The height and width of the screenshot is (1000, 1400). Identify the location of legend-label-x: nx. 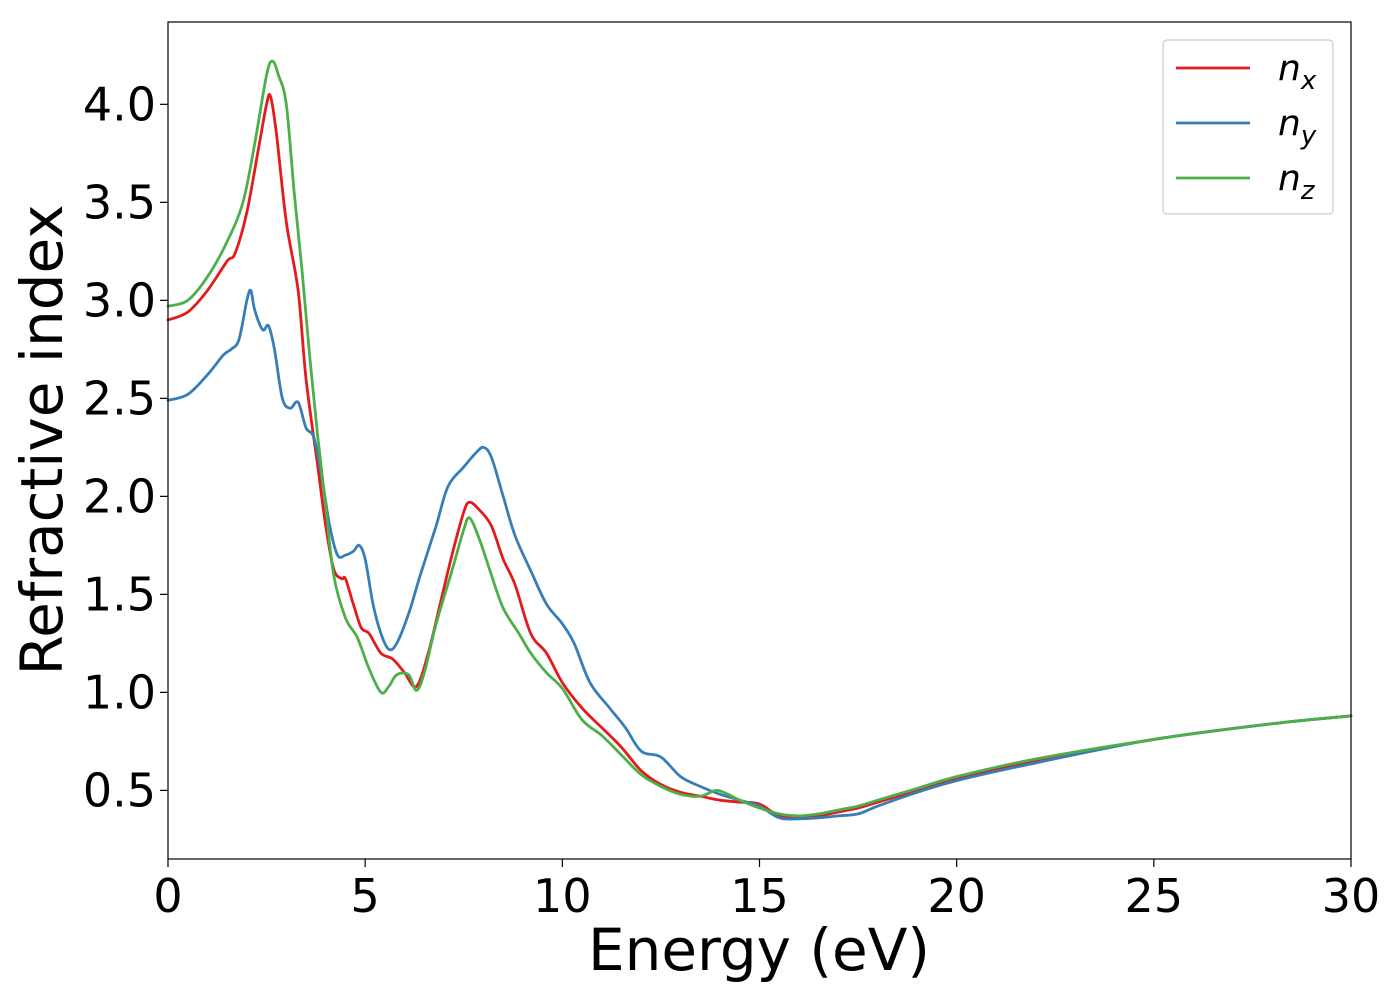
(1297, 72).